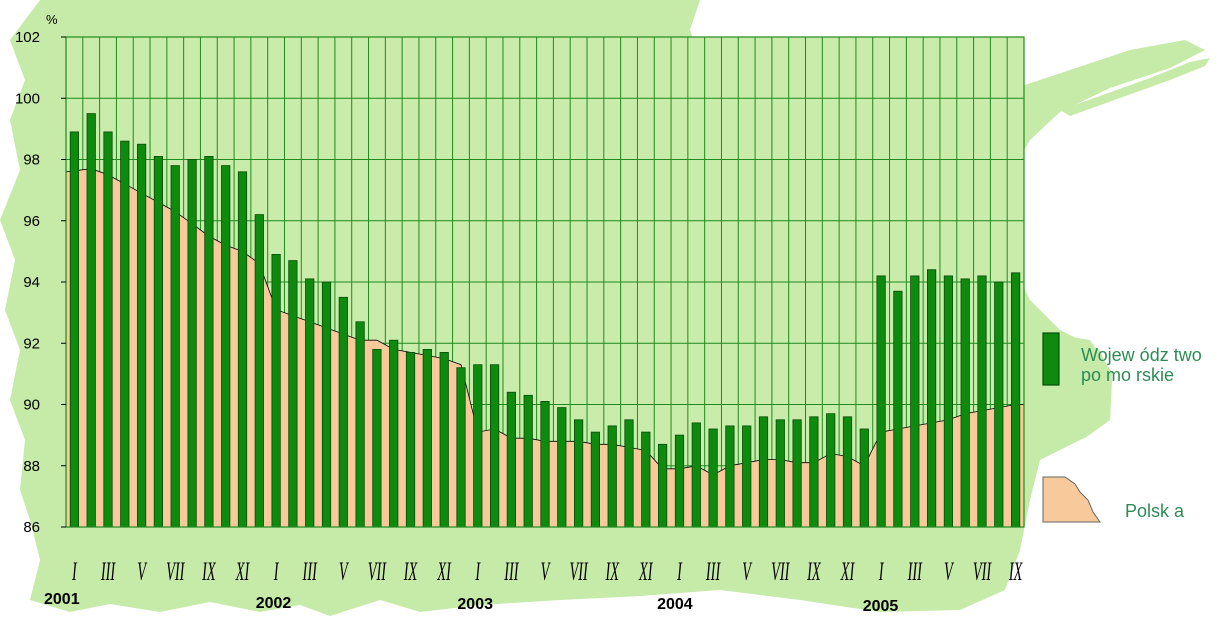 The width and height of the screenshot is (1226, 619). What do you see at coordinates (31, 343) in the screenshot?
I see `y-tick-label: 92` at bounding box center [31, 343].